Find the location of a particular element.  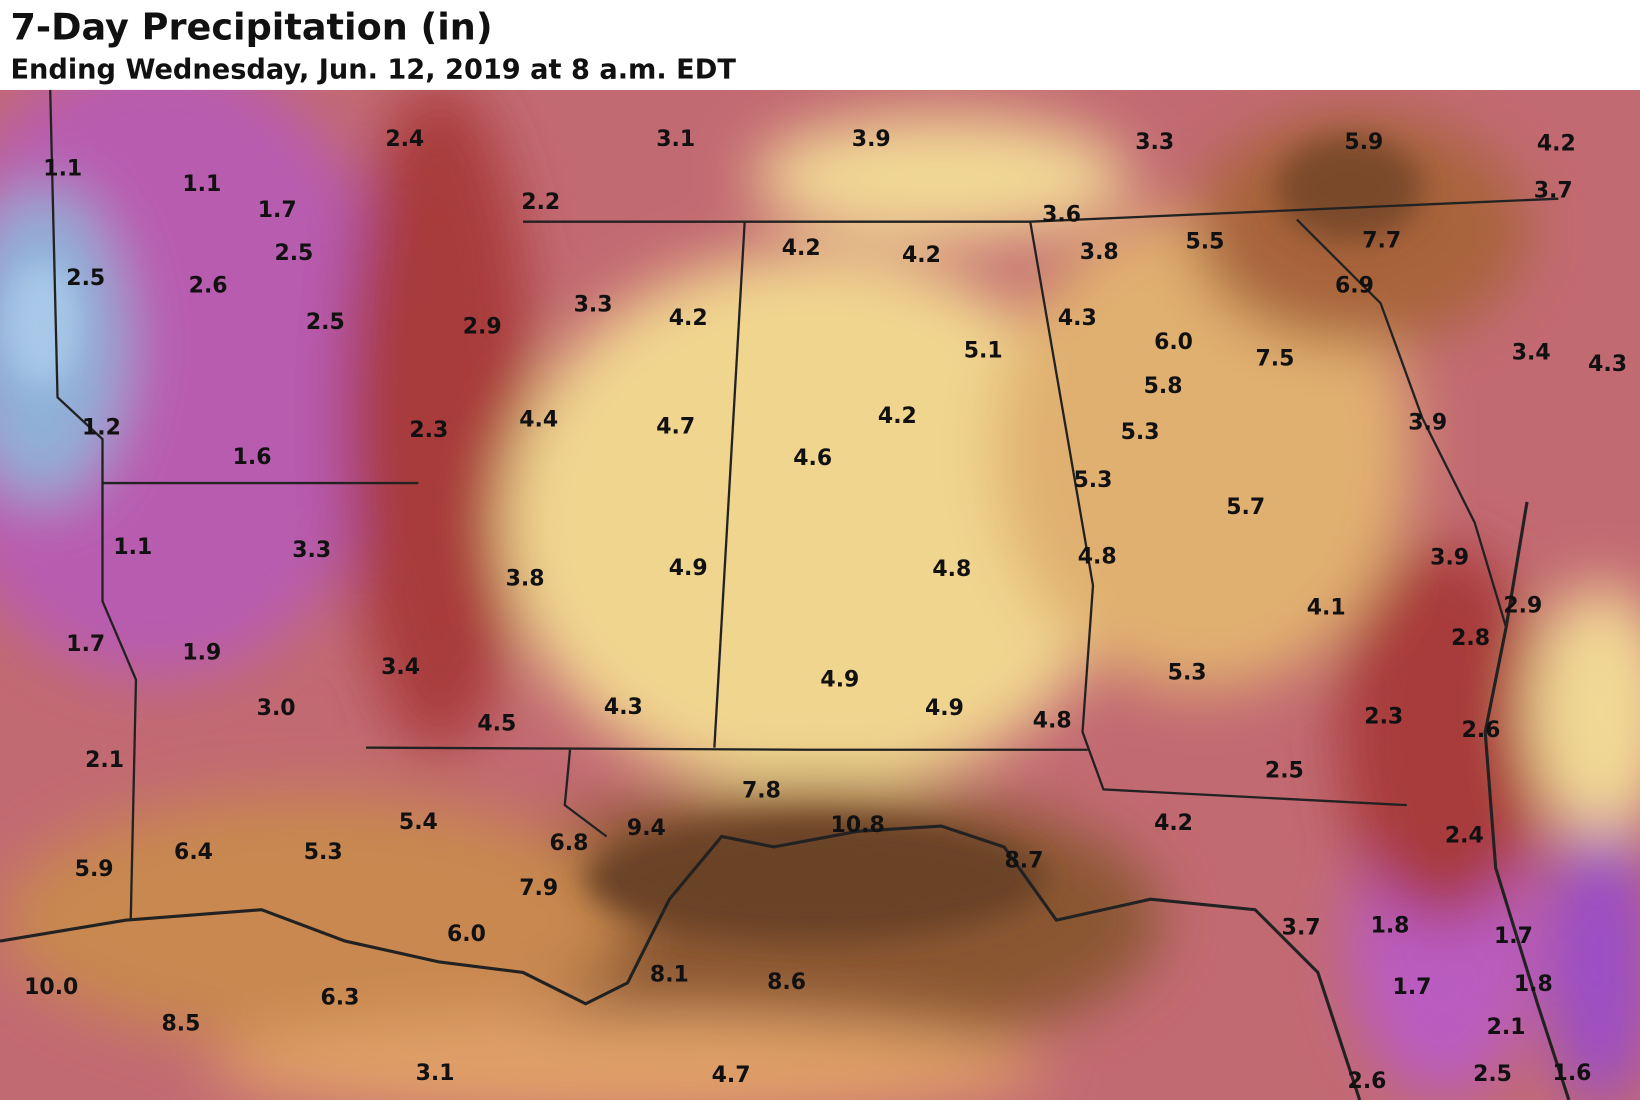

title: 7-Day Precipitation (in) is located at coordinates (251, 27).